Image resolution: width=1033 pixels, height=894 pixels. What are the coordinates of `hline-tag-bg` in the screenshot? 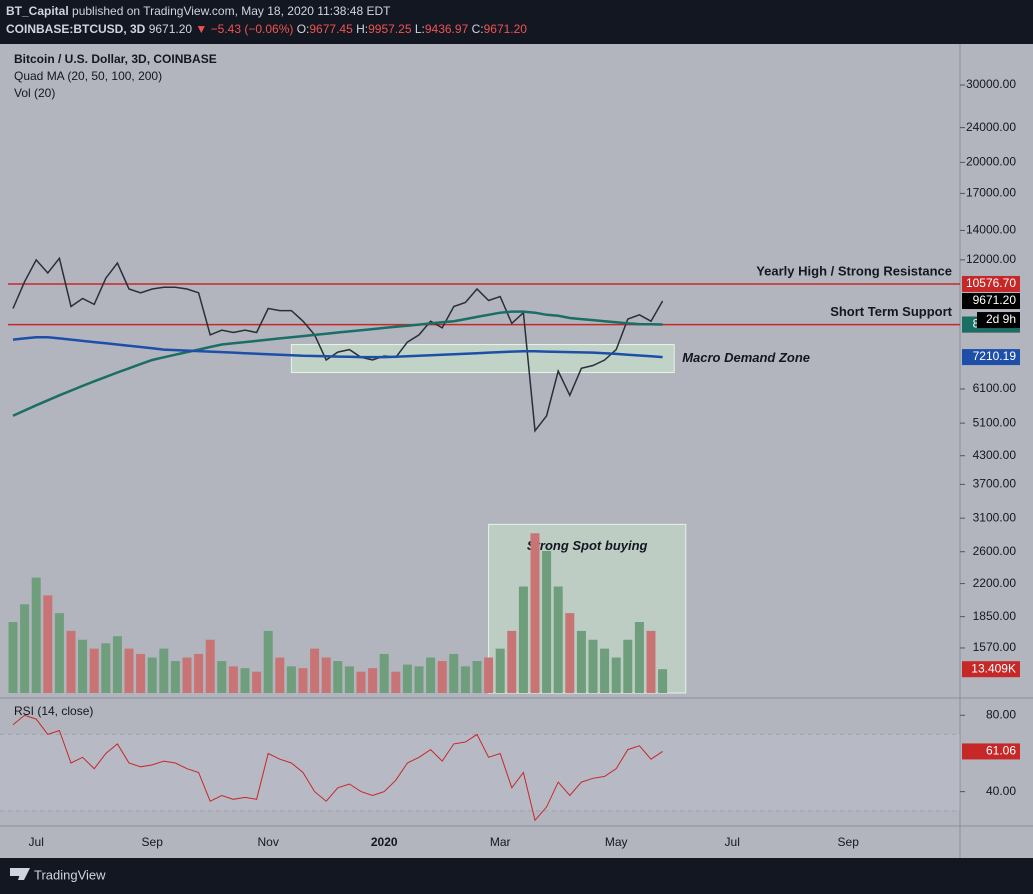 It's located at (991, 283).